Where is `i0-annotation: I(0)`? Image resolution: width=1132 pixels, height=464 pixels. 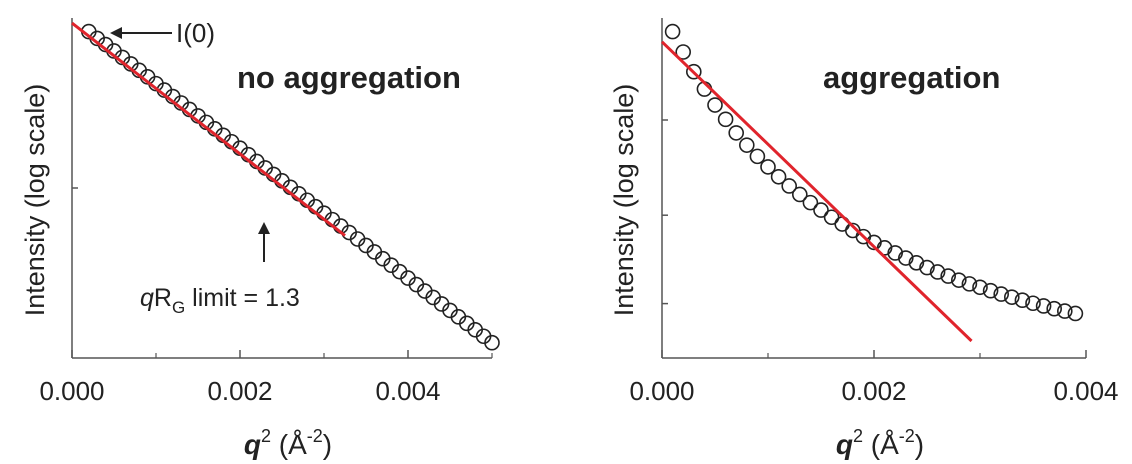 i0-annotation: I(0) is located at coordinates (162, 33).